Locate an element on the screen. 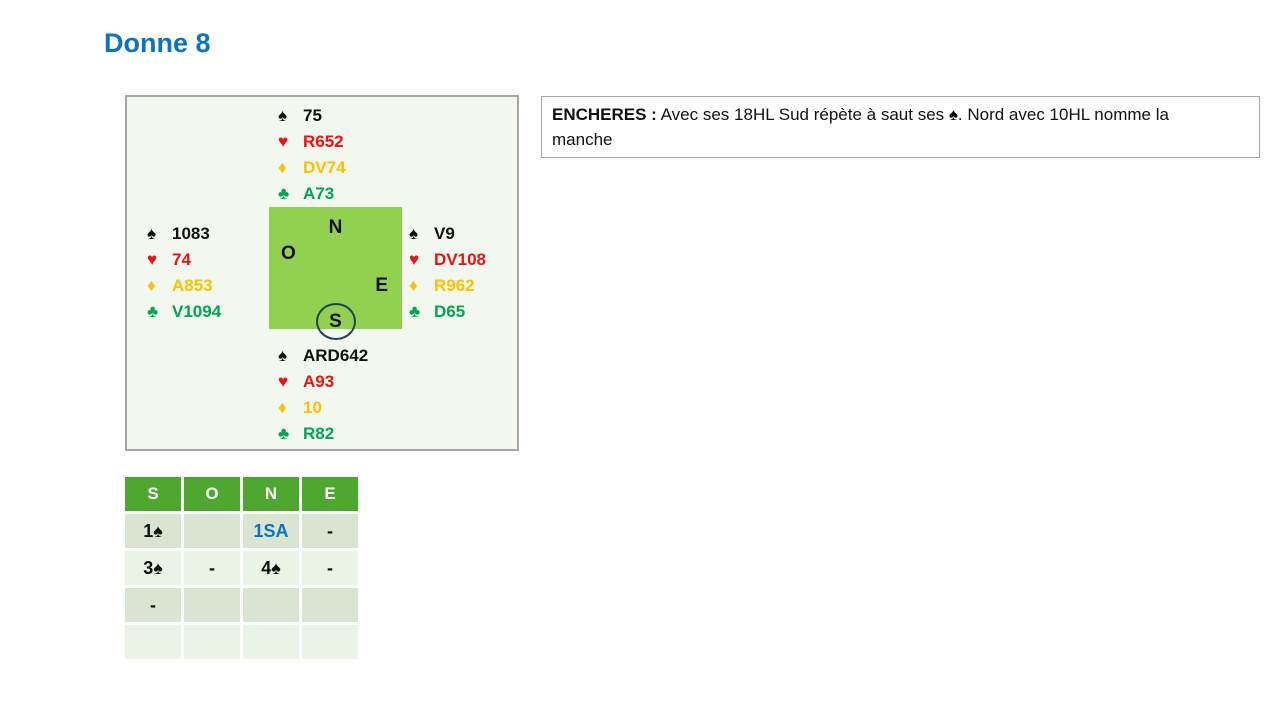 The width and height of the screenshot is (1280, 720). bid-cell: 1♠ is located at coordinates (153, 531).